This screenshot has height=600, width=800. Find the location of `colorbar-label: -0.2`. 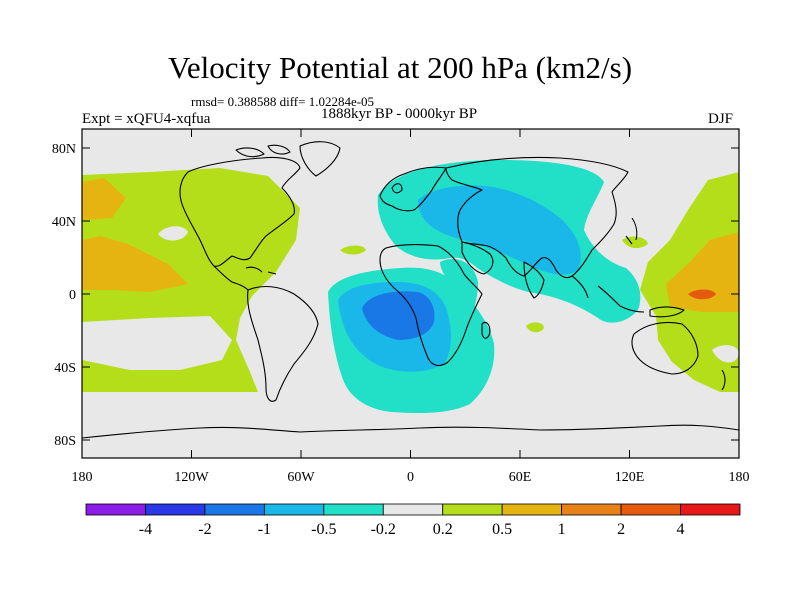

colorbar-label: -0.2 is located at coordinates (383, 529).